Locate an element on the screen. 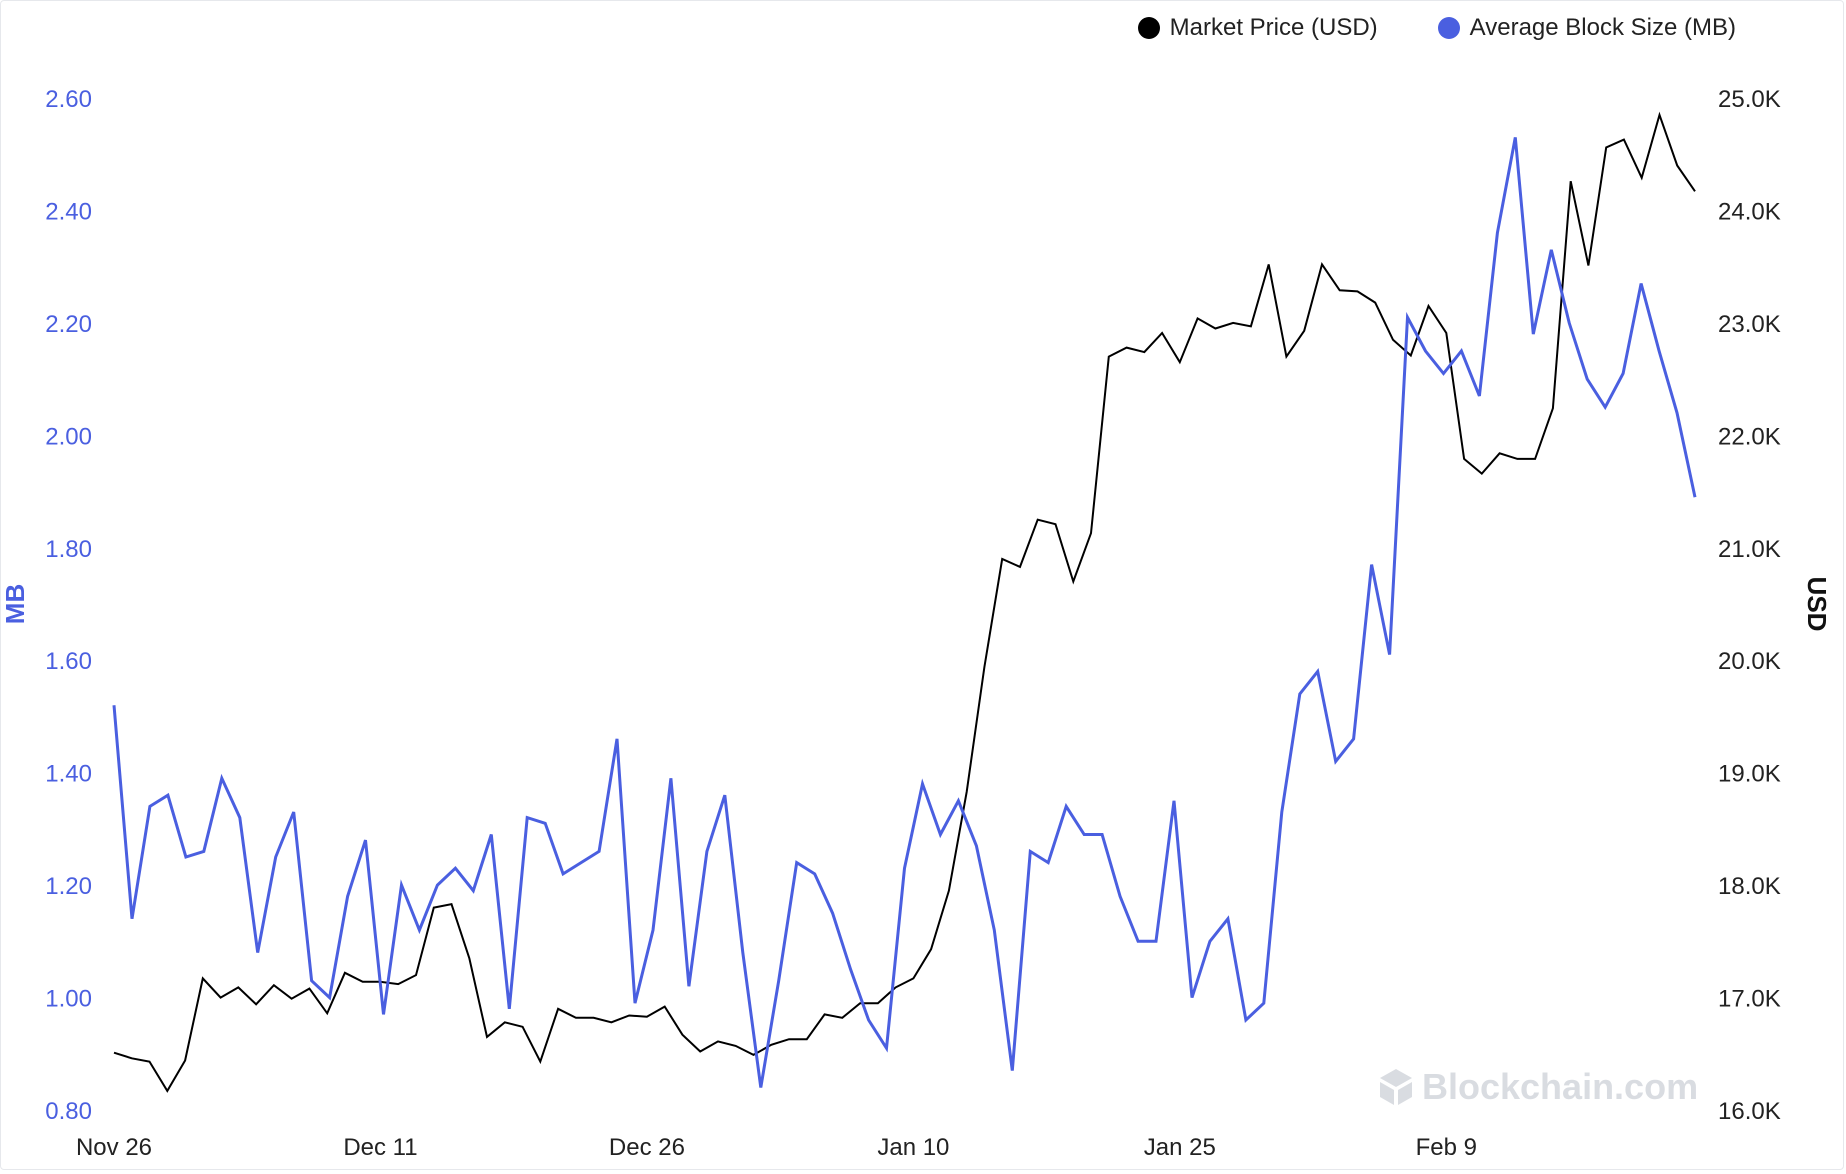  y-left-tick-label: 2.40 is located at coordinates (68, 211).